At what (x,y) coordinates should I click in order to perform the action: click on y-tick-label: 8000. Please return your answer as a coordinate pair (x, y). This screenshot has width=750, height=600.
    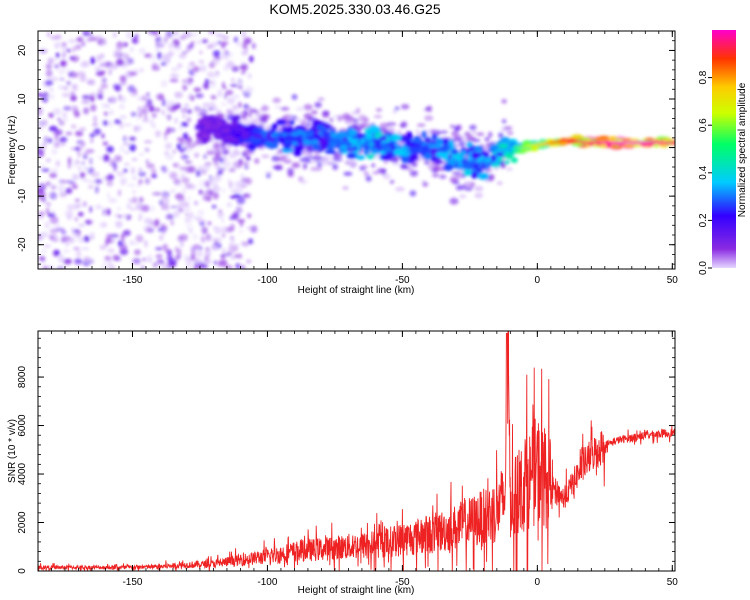
    Looking at the image, I should click on (22, 377).